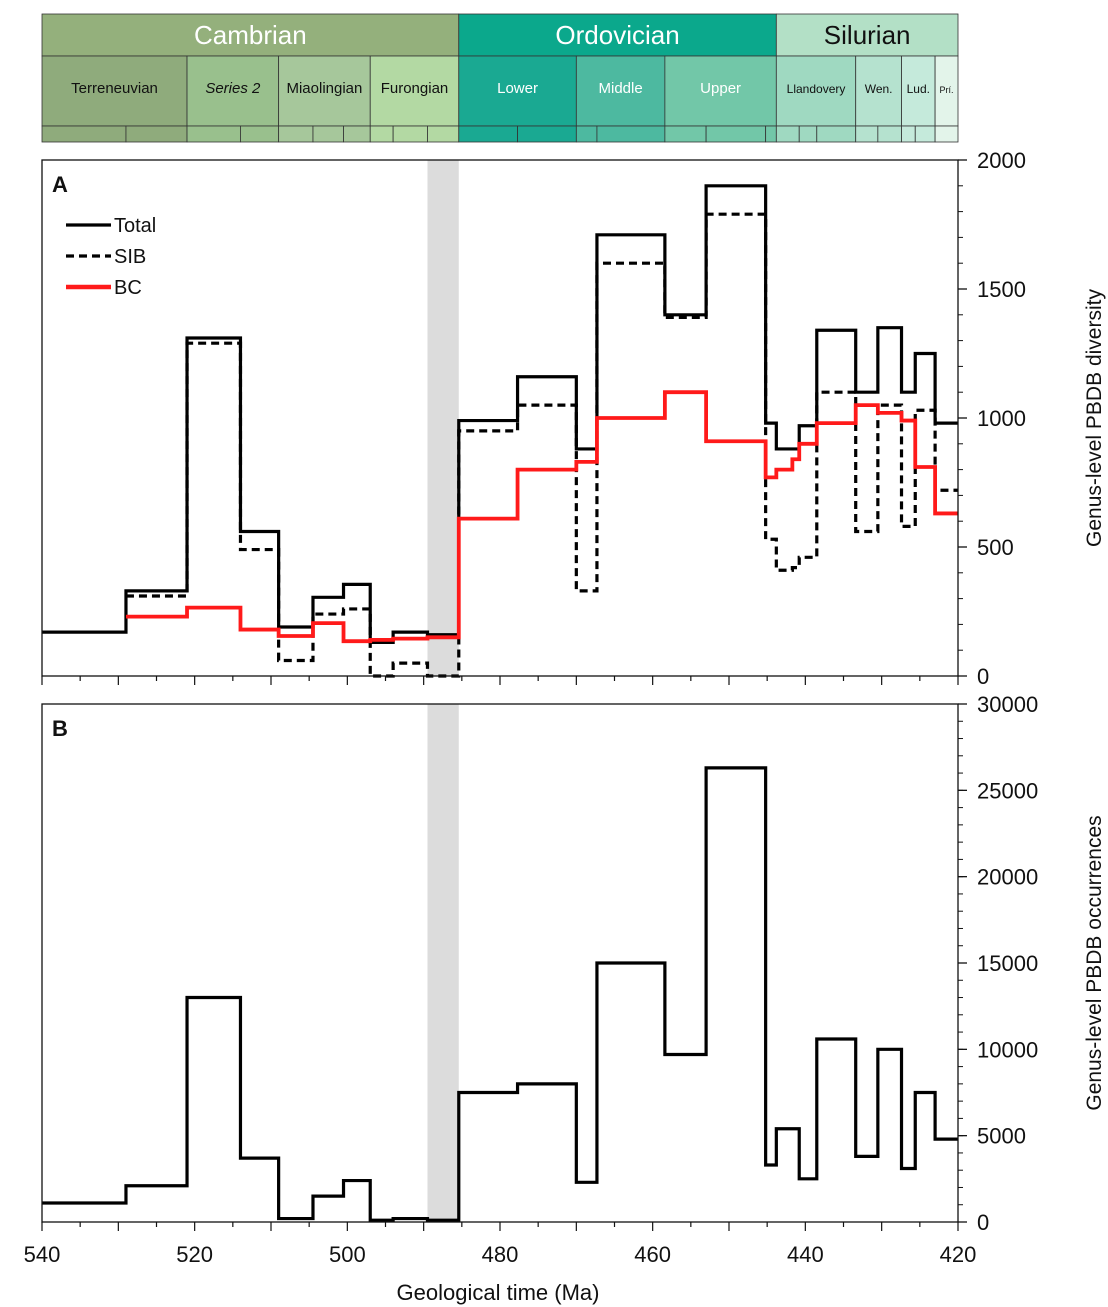 This screenshot has width=1108, height=1307. I want to click on panel-b-label: B, so click(60, 728).